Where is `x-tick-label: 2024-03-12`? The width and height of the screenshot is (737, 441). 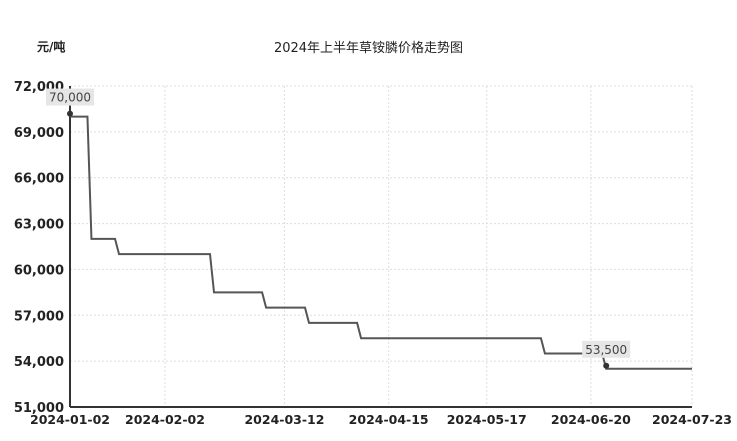 x-tick-label: 2024-03-12 is located at coordinates (284, 419).